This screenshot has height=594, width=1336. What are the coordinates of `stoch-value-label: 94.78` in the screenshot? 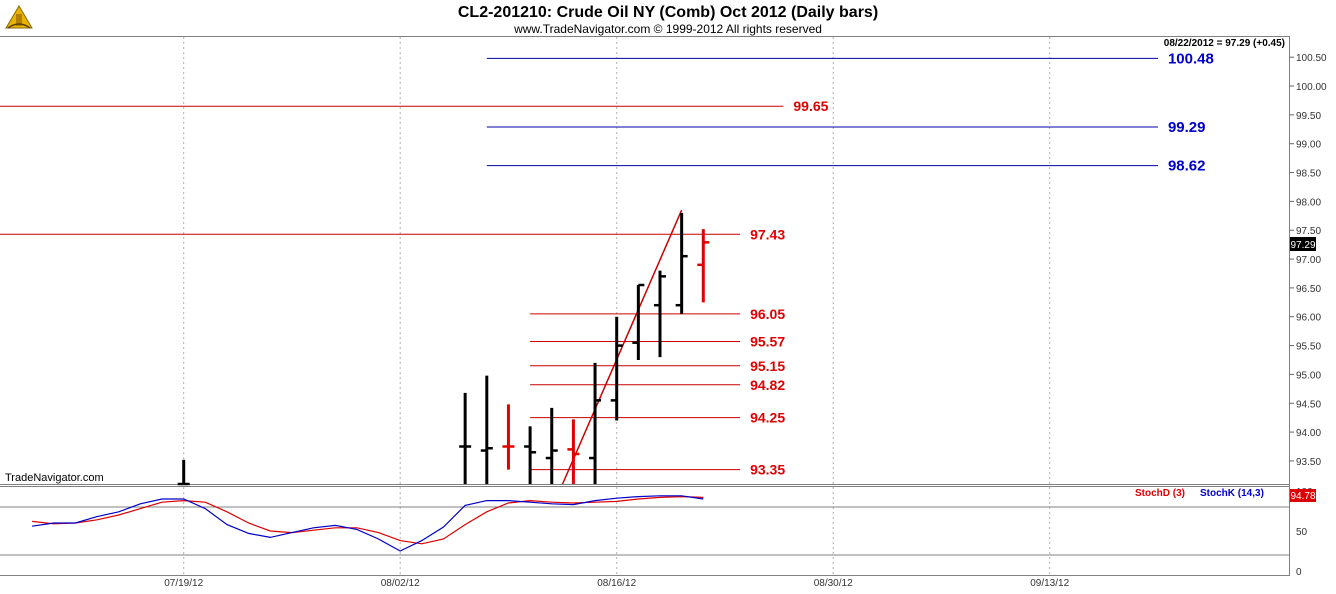 It's located at (1302, 496).